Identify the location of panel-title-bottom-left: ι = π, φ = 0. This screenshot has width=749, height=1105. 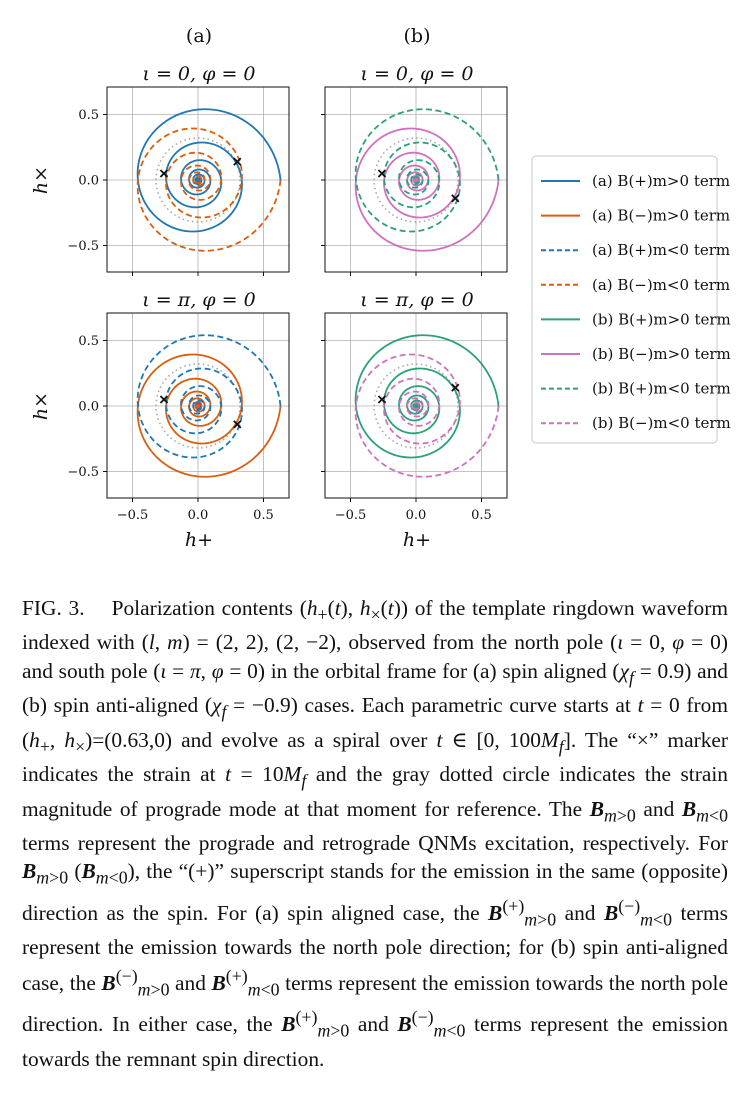
(198, 300).